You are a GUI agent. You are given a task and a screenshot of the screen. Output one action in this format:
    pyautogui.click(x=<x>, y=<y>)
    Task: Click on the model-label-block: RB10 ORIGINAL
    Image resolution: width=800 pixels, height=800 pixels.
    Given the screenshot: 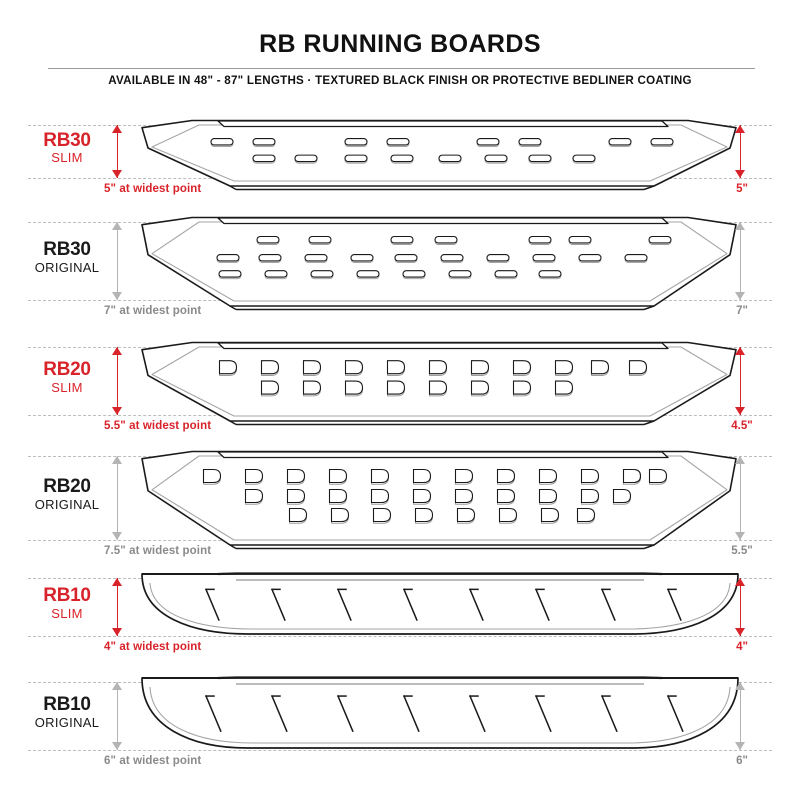 What is the action you would take?
    pyautogui.click(x=67, y=713)
    